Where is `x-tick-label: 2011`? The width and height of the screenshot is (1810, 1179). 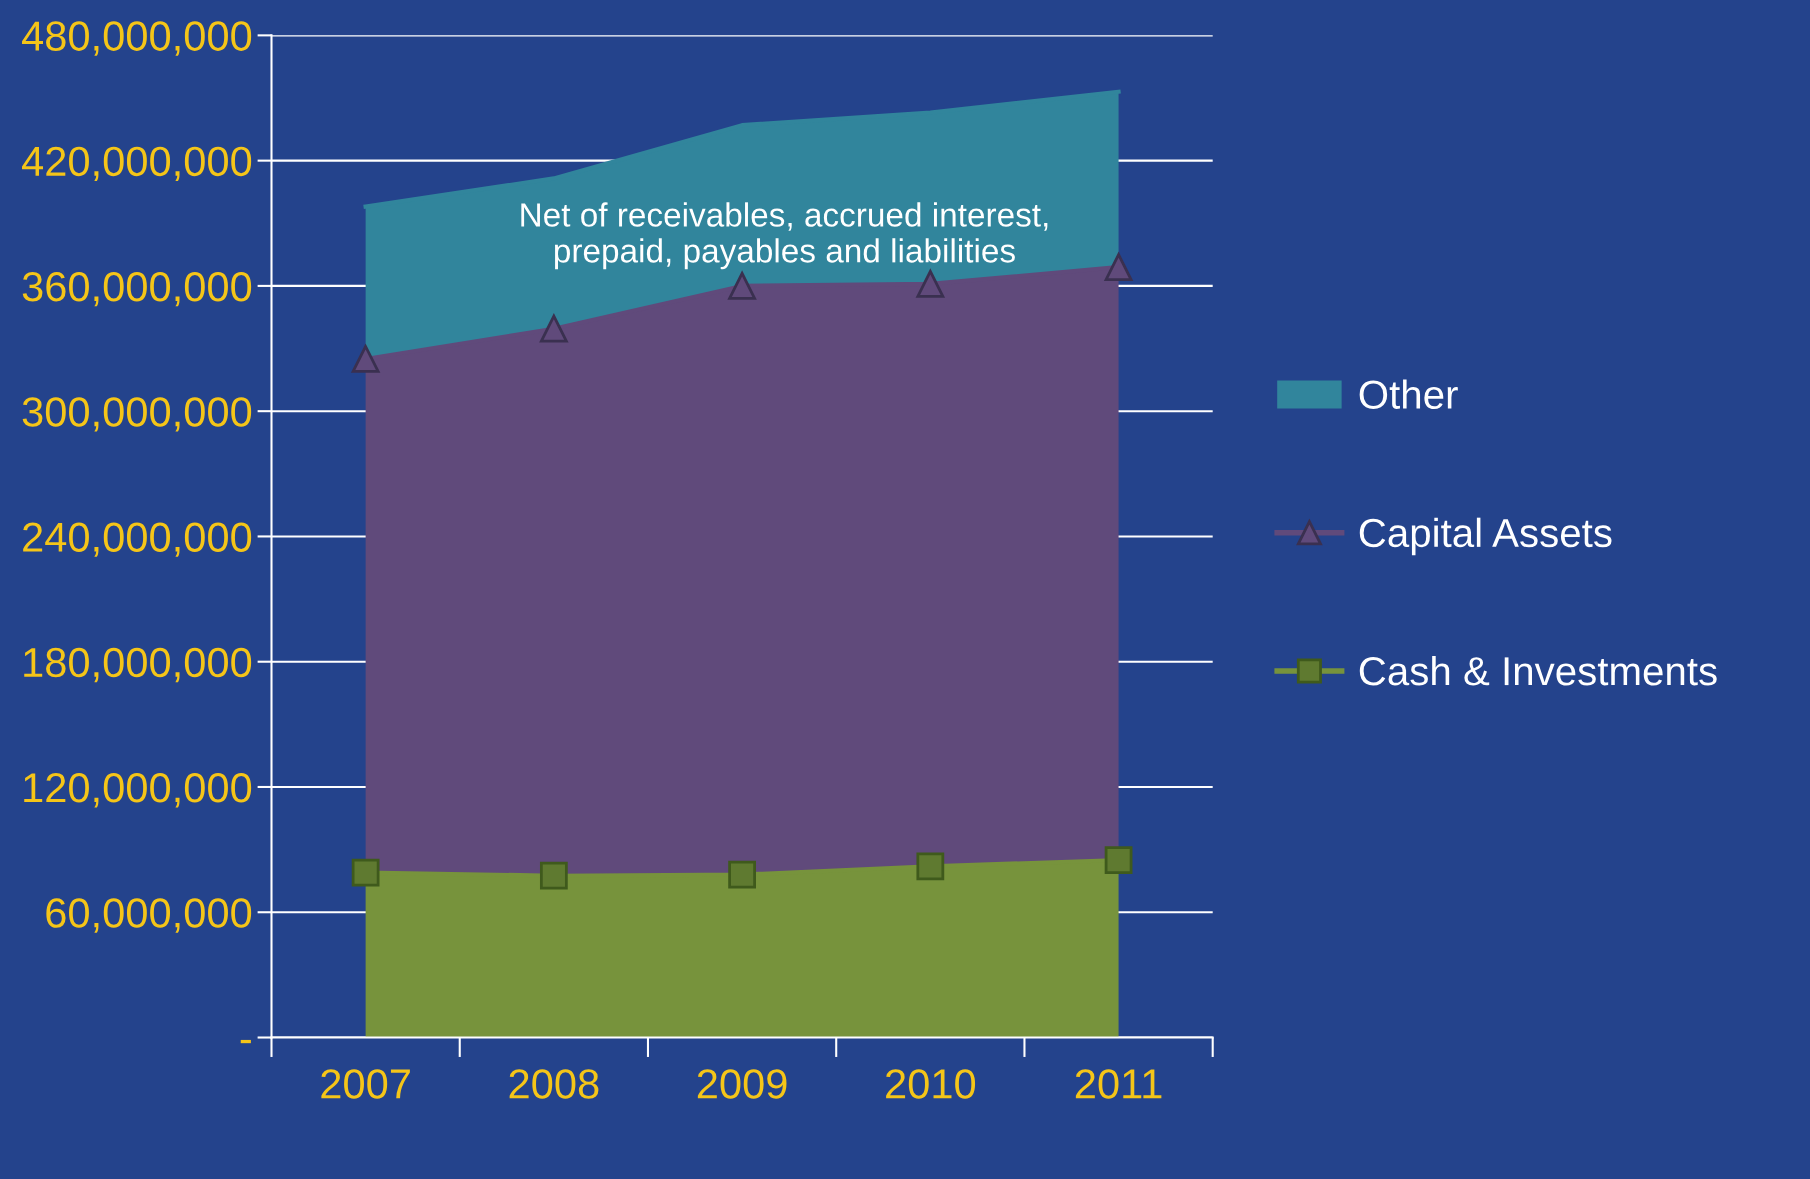
x-tick-label: 2011 is located at coordinates (1118, 1084).